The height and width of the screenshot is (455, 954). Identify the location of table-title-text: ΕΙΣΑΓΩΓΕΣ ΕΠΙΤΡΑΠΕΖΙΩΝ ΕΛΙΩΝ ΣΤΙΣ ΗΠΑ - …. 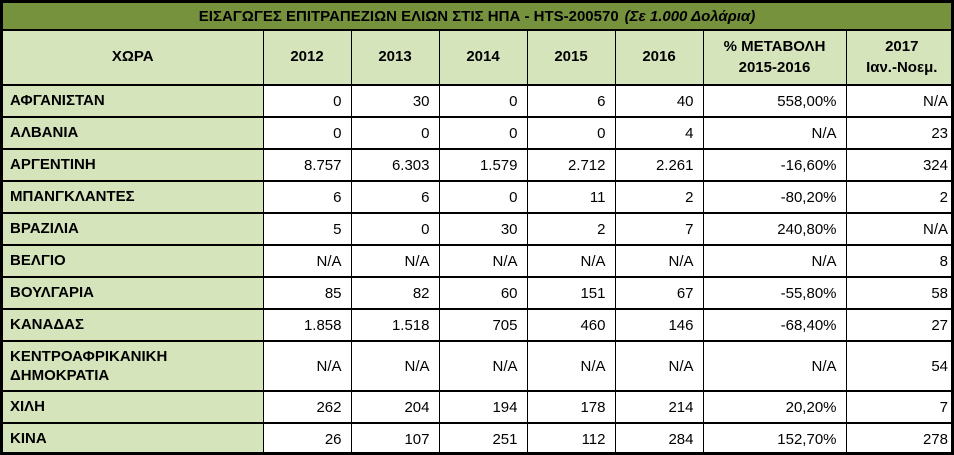
(408, 16).